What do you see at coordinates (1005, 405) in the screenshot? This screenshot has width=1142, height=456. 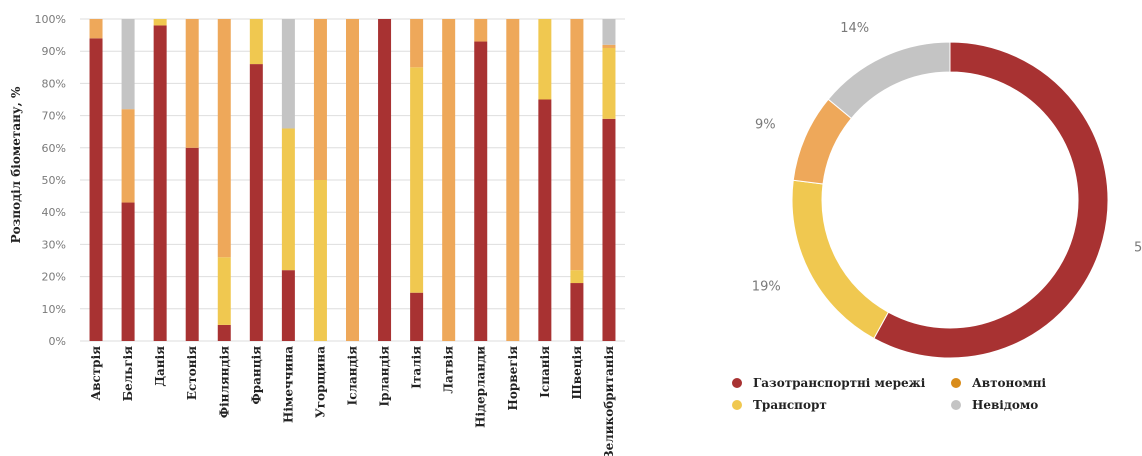 I see `legend-label: Невідомо` at bounding box center [1005, 405].